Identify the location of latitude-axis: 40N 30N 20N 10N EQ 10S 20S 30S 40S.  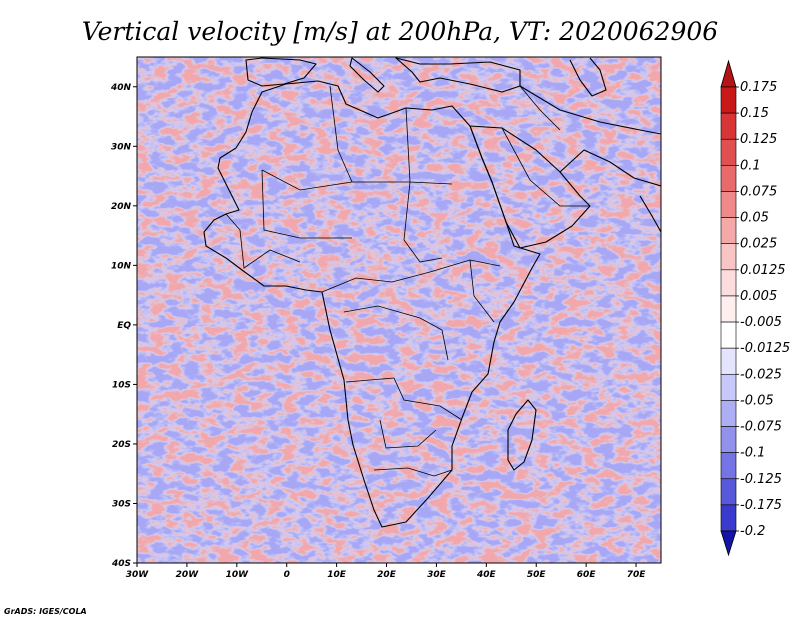
(123, 326).